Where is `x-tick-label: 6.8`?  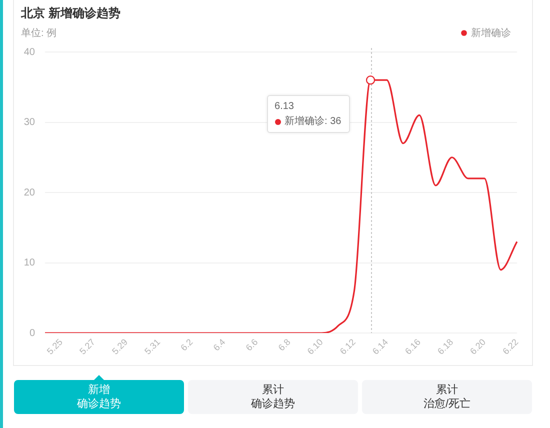
x-tick-label: 6.8 is located at coordinates (284, 344).